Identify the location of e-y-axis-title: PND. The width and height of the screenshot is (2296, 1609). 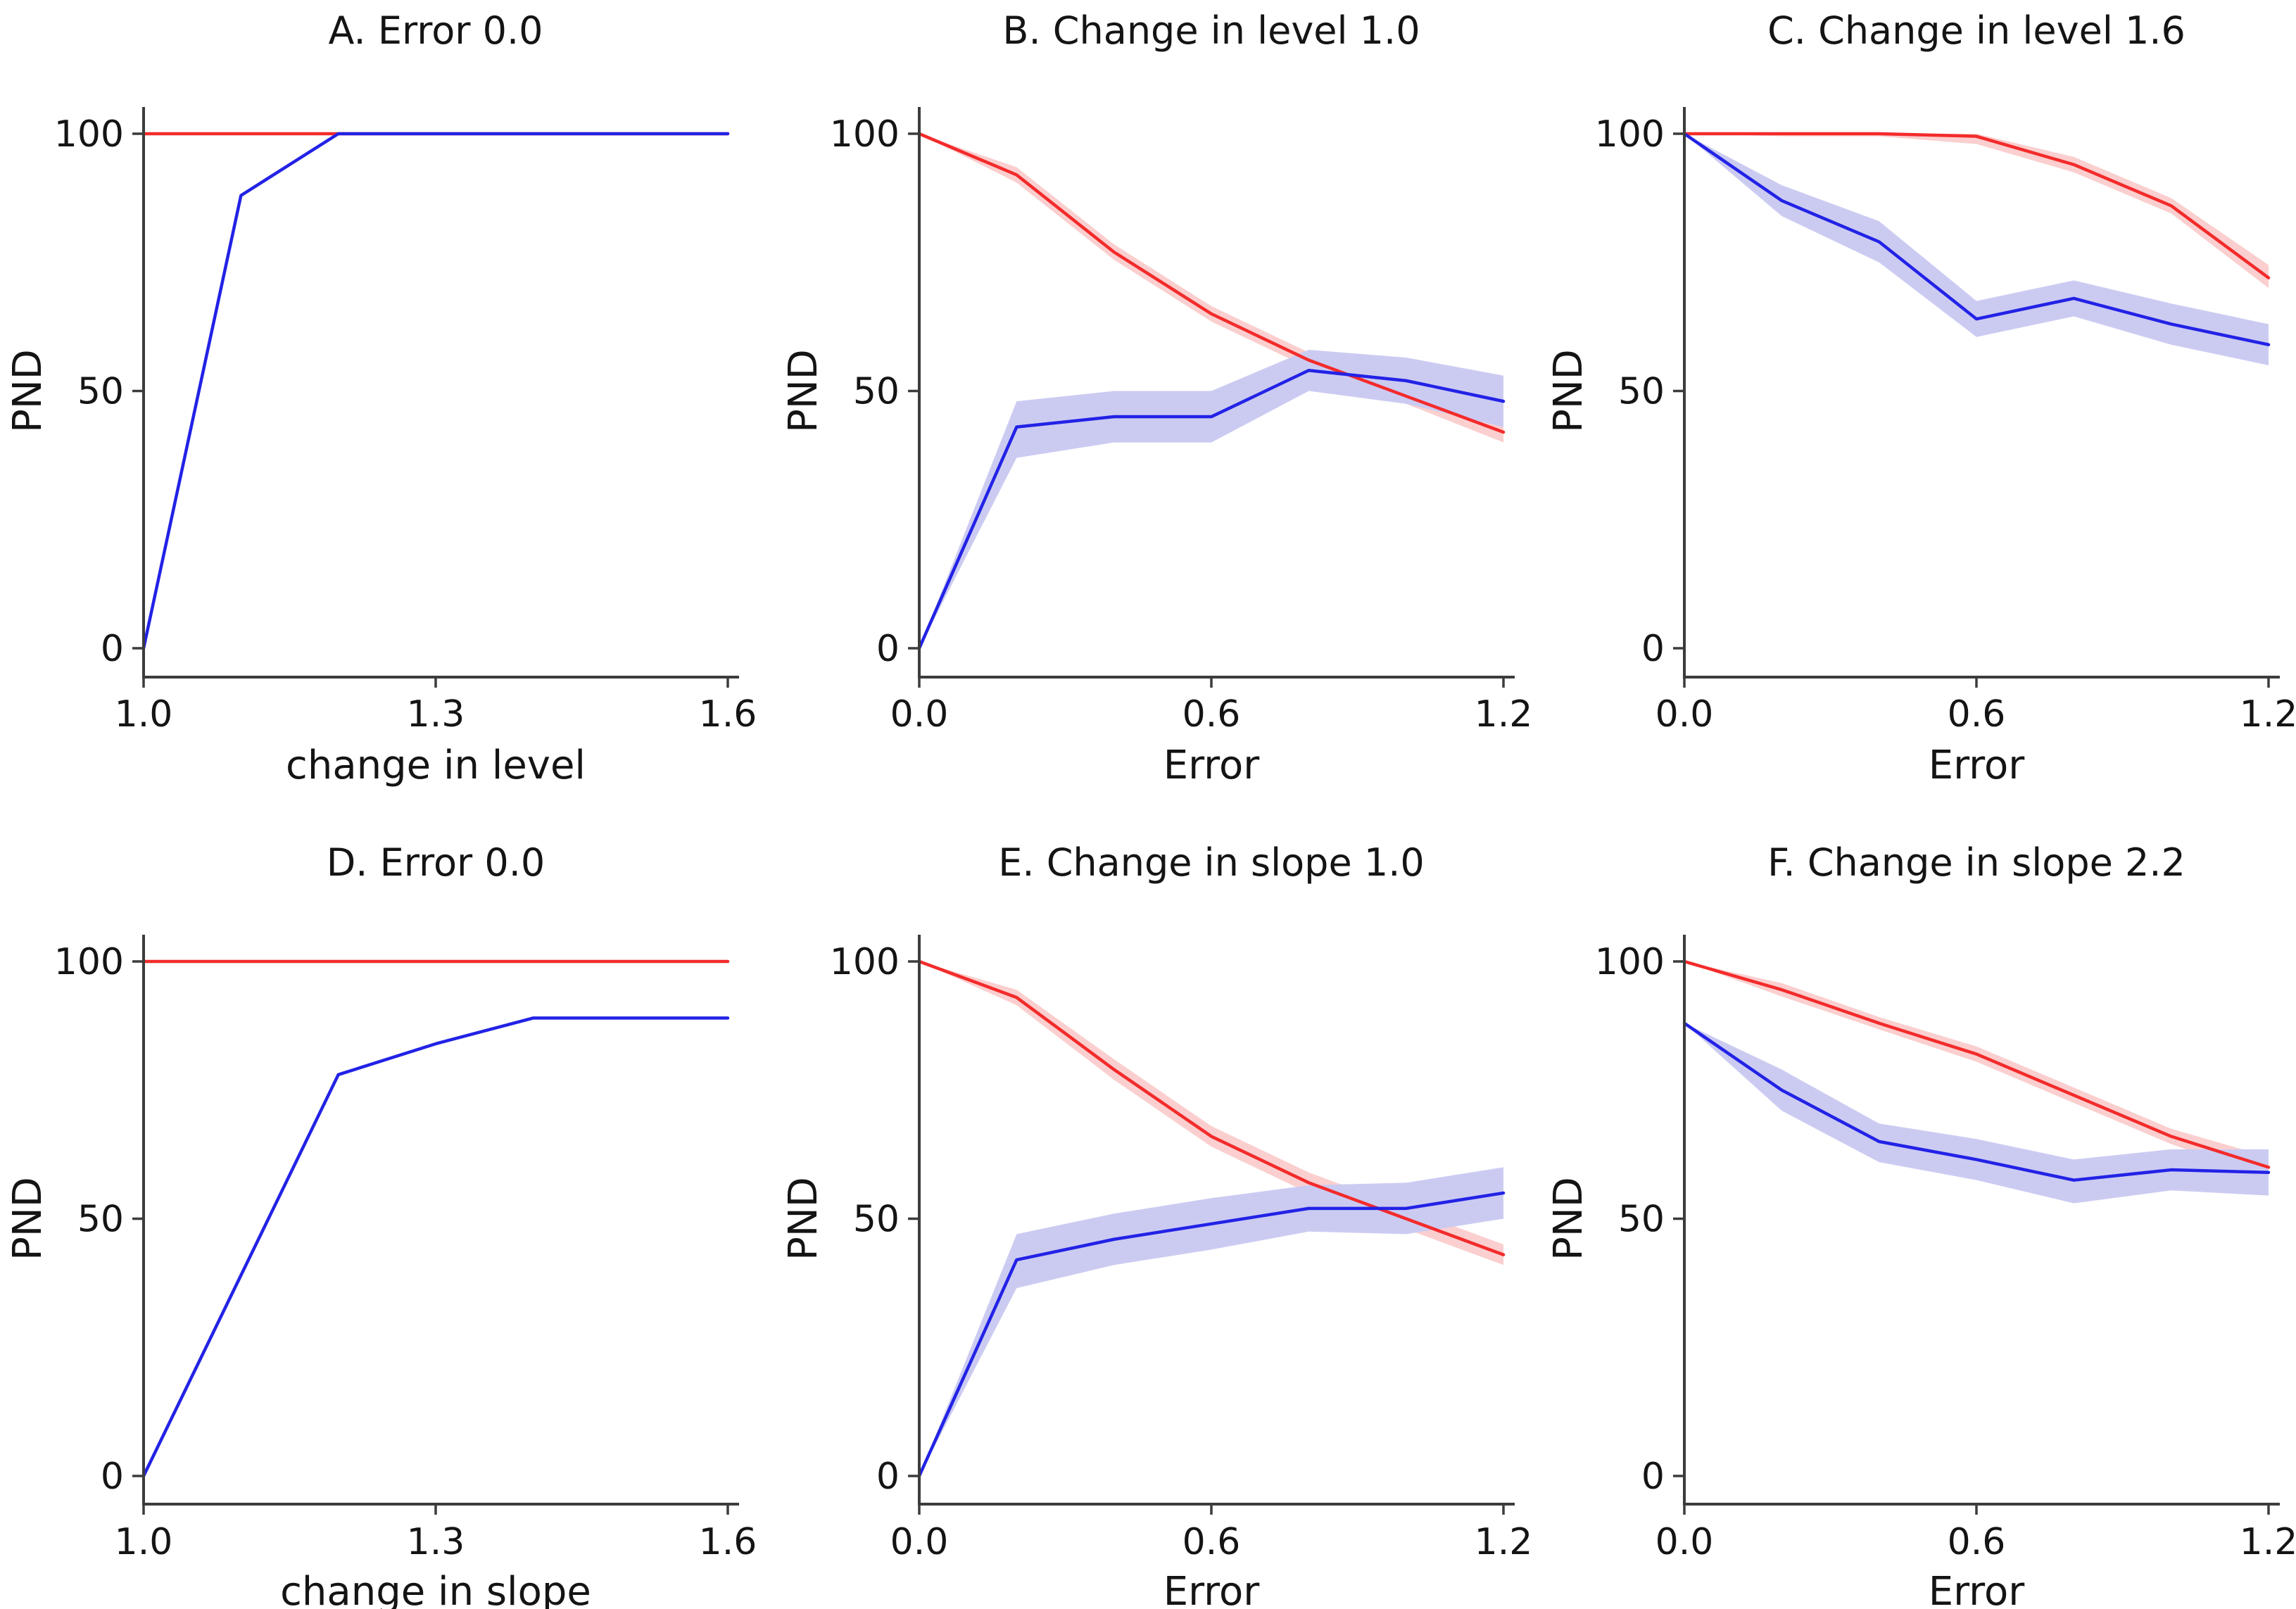
(803, 1219).